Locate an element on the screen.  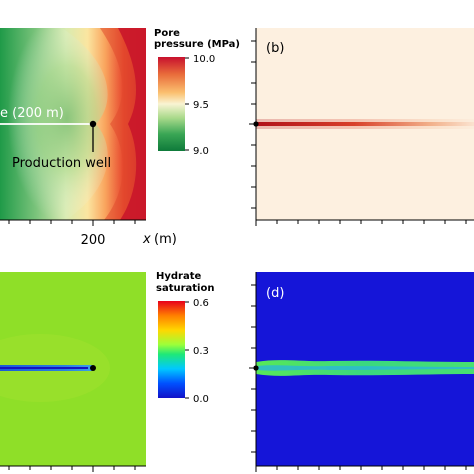
saturation-colorbar-tick-mid: 0.3 is located at coordinates (201, 351).